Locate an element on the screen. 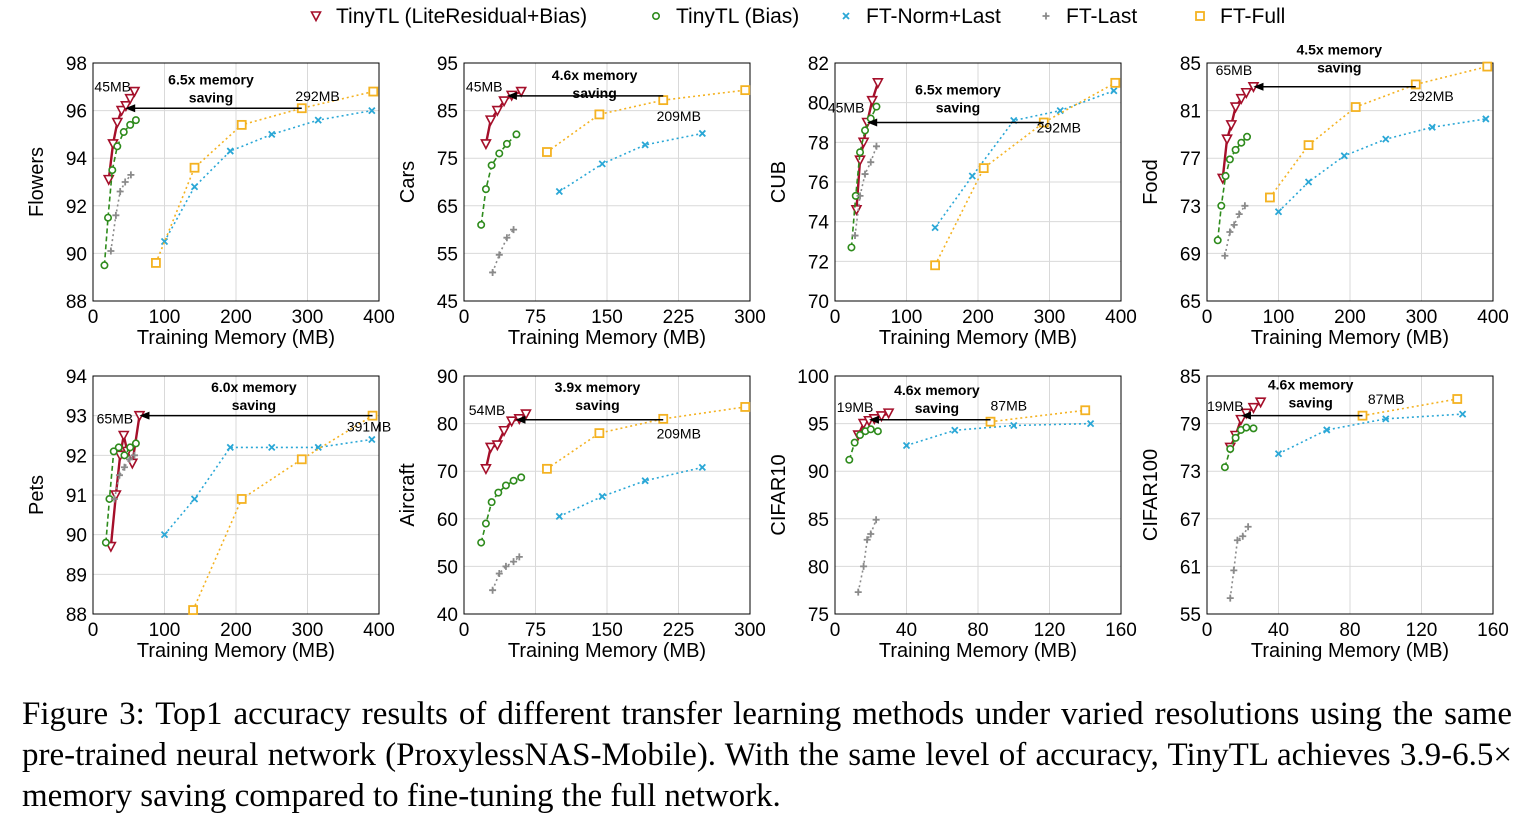  y-tick-label: 79 is located at coordinates (1190, 425).